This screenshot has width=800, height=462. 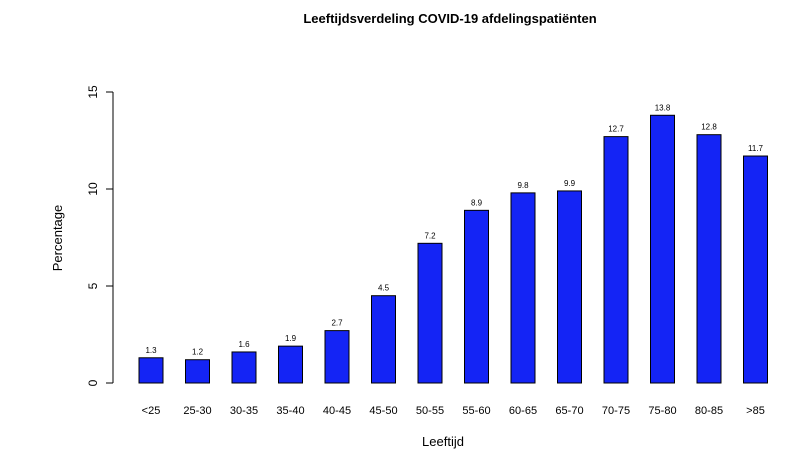 What do you see at coordinates (57, 238) in the screenshot?
I see `y-axis-label: Percentage` at bounding box center [57, 238].